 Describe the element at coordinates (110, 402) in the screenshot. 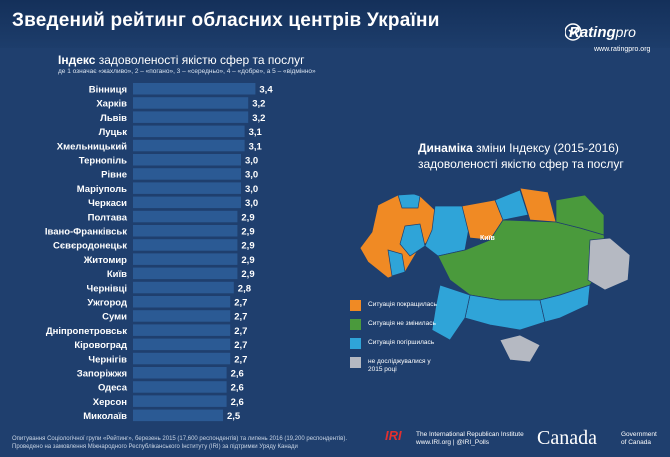

I see `bar-category-label: Херсон` at that location.